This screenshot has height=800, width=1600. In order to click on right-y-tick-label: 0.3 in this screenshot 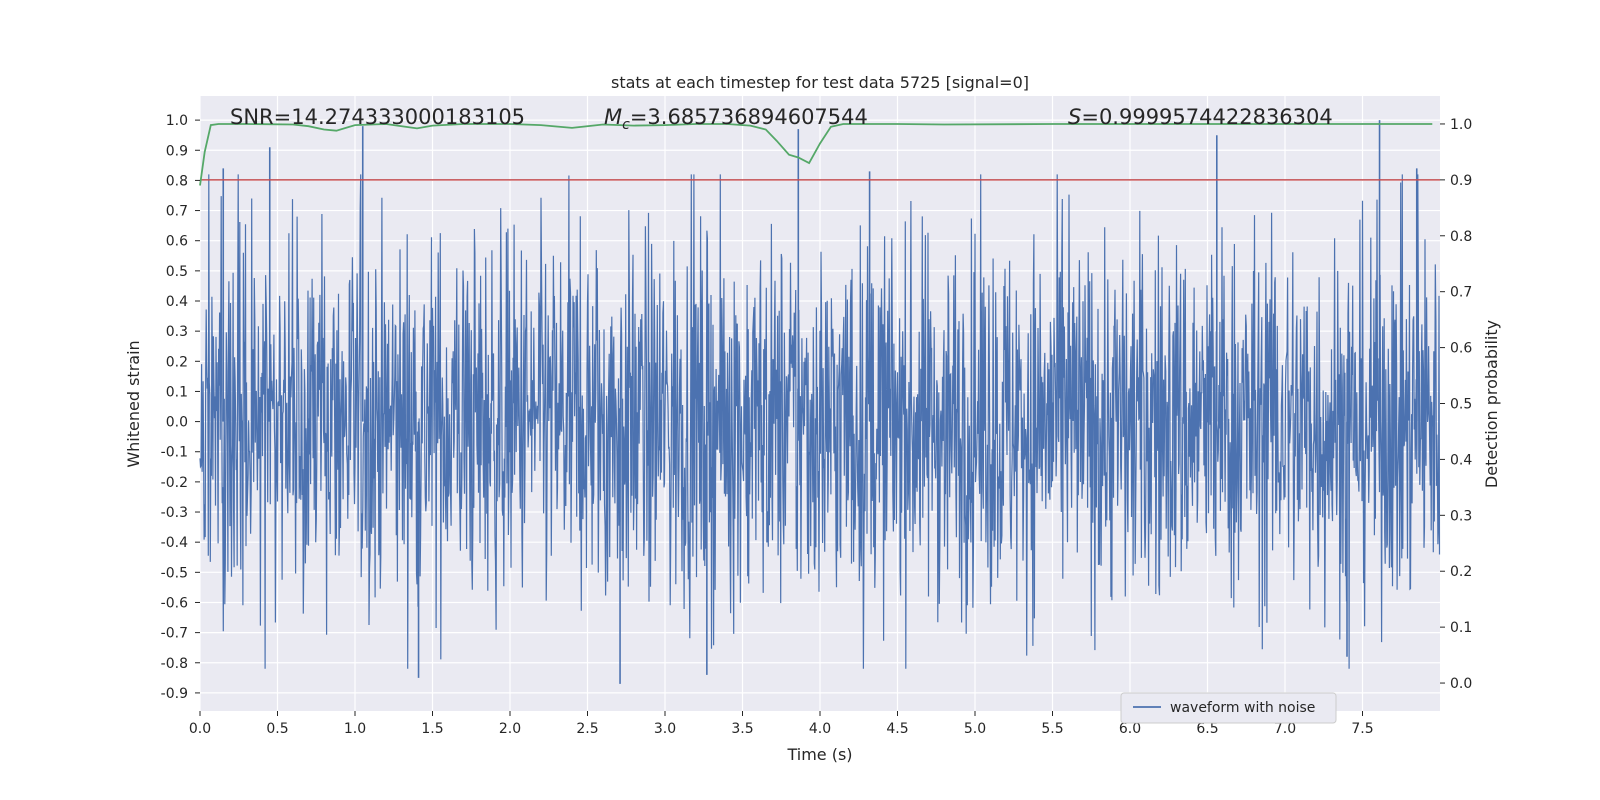, I will do `click(1461, 516)`.